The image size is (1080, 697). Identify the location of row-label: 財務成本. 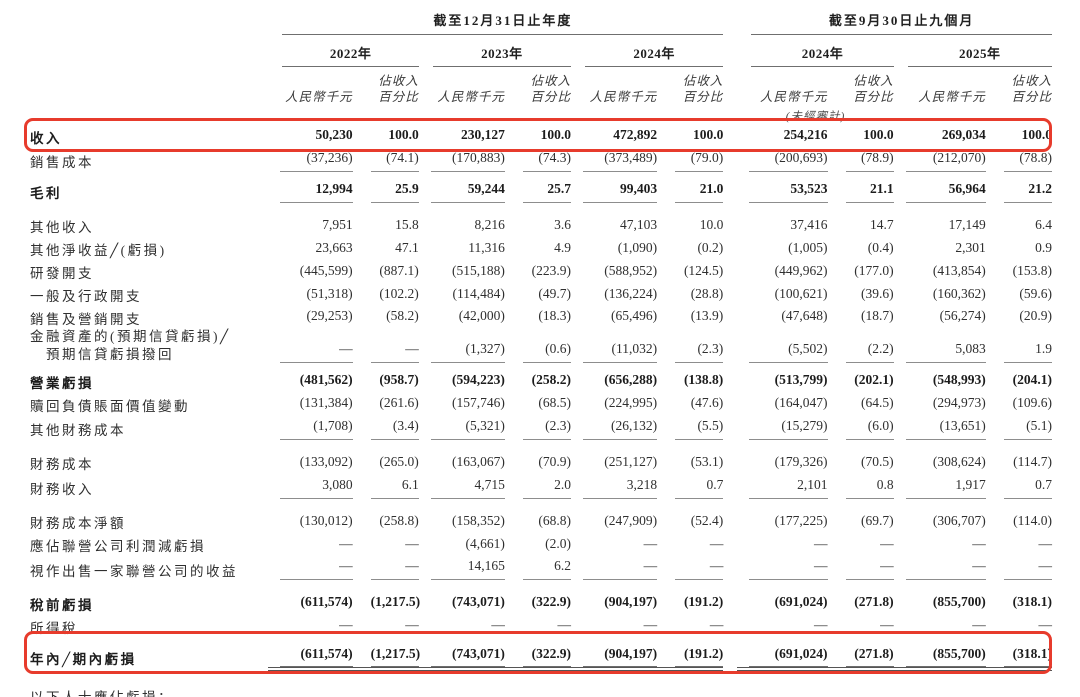
(62, 465).